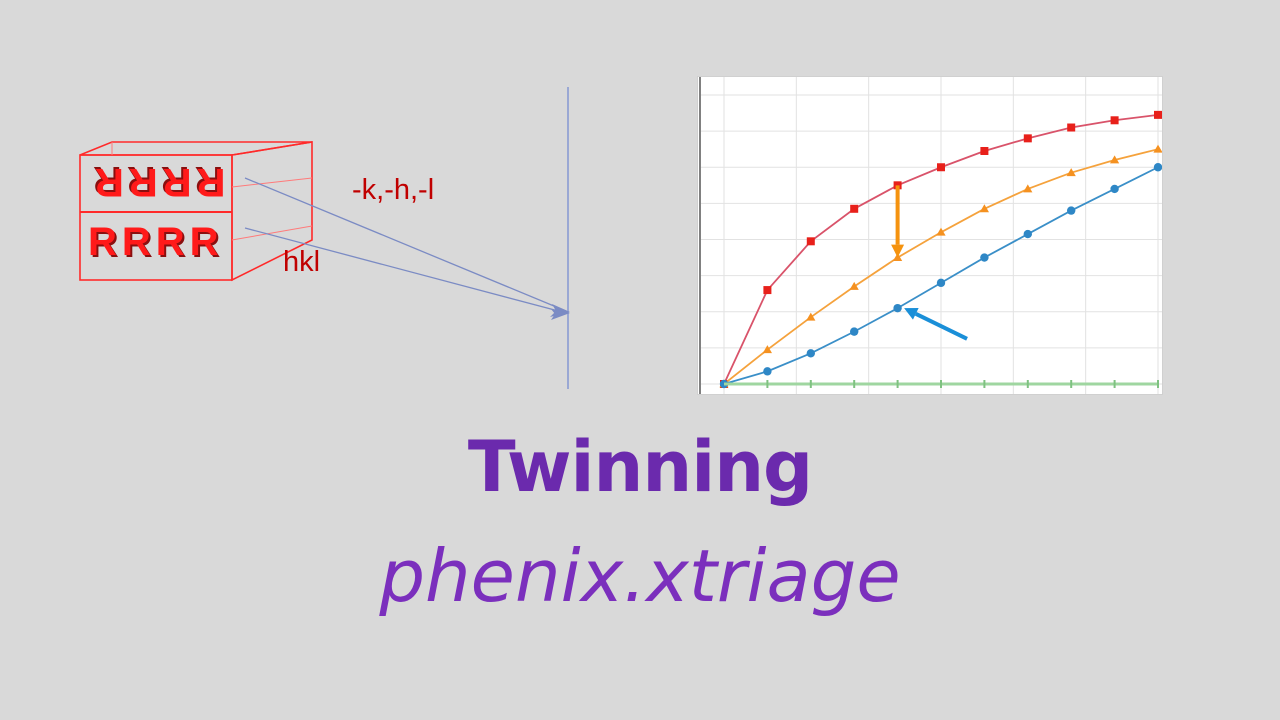 The image size is (1280, 720). Describe the element at coordinates (911, 313) in the screenshot. I see `blue-left-arrow-head` at that location.